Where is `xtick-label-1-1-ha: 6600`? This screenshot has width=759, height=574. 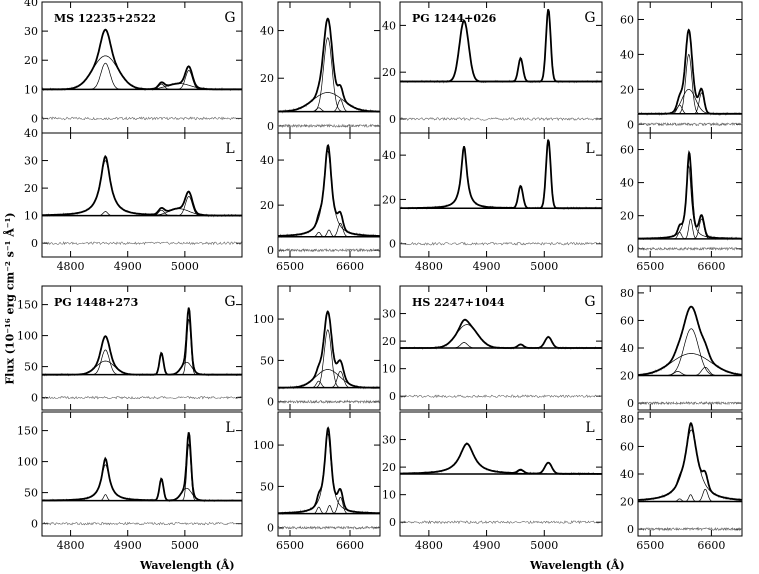
xtick-label-1-1-ha: 6600 is located at coordinates (711, 266).